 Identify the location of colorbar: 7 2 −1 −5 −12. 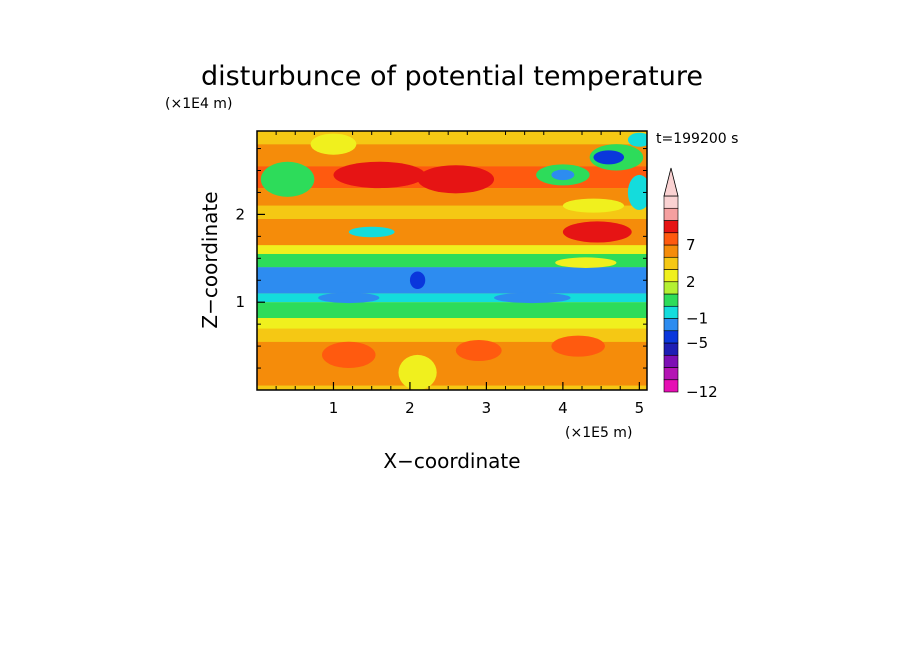
(690, 284).